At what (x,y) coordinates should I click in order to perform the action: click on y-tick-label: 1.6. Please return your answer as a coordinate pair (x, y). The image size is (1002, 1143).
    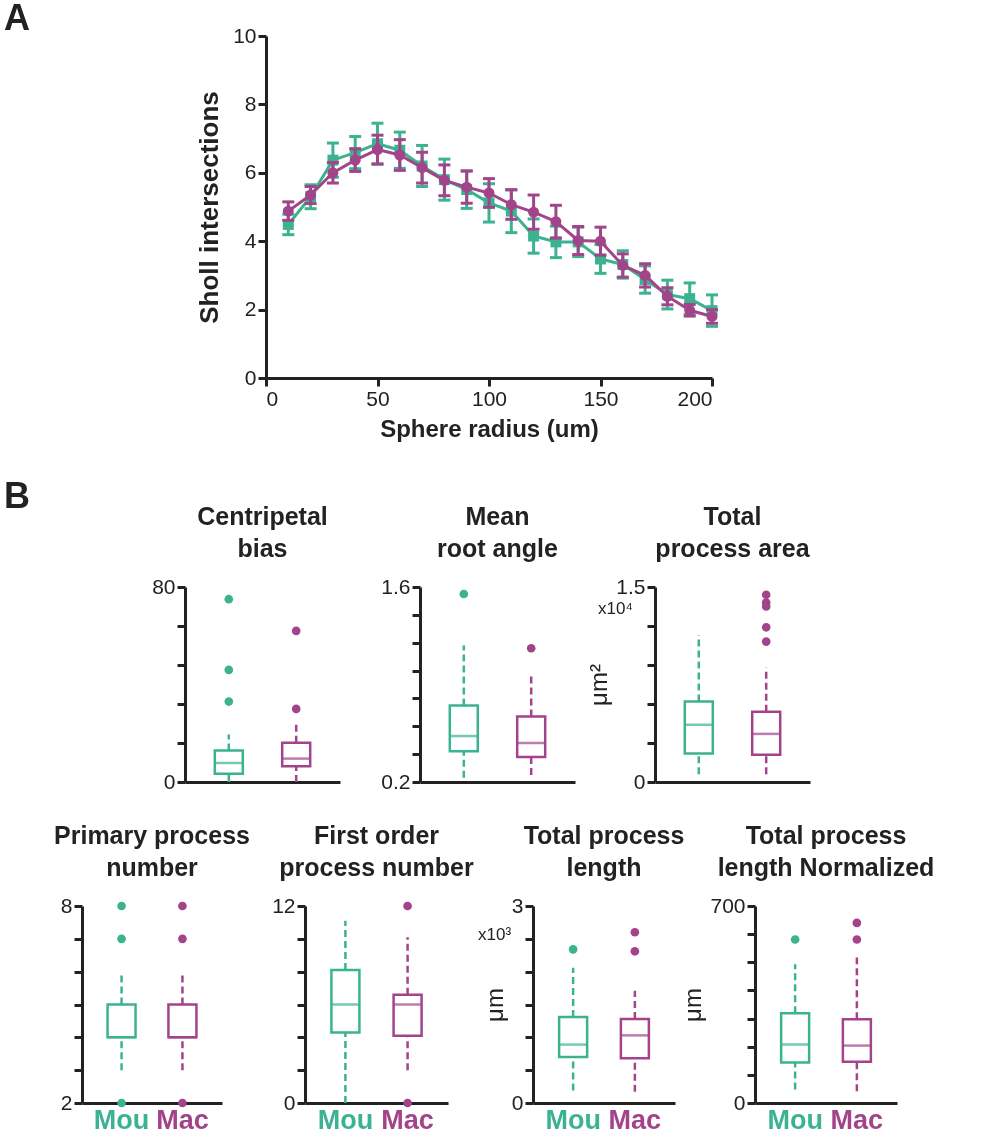
    Looking at the image, I should click on (396, 586).